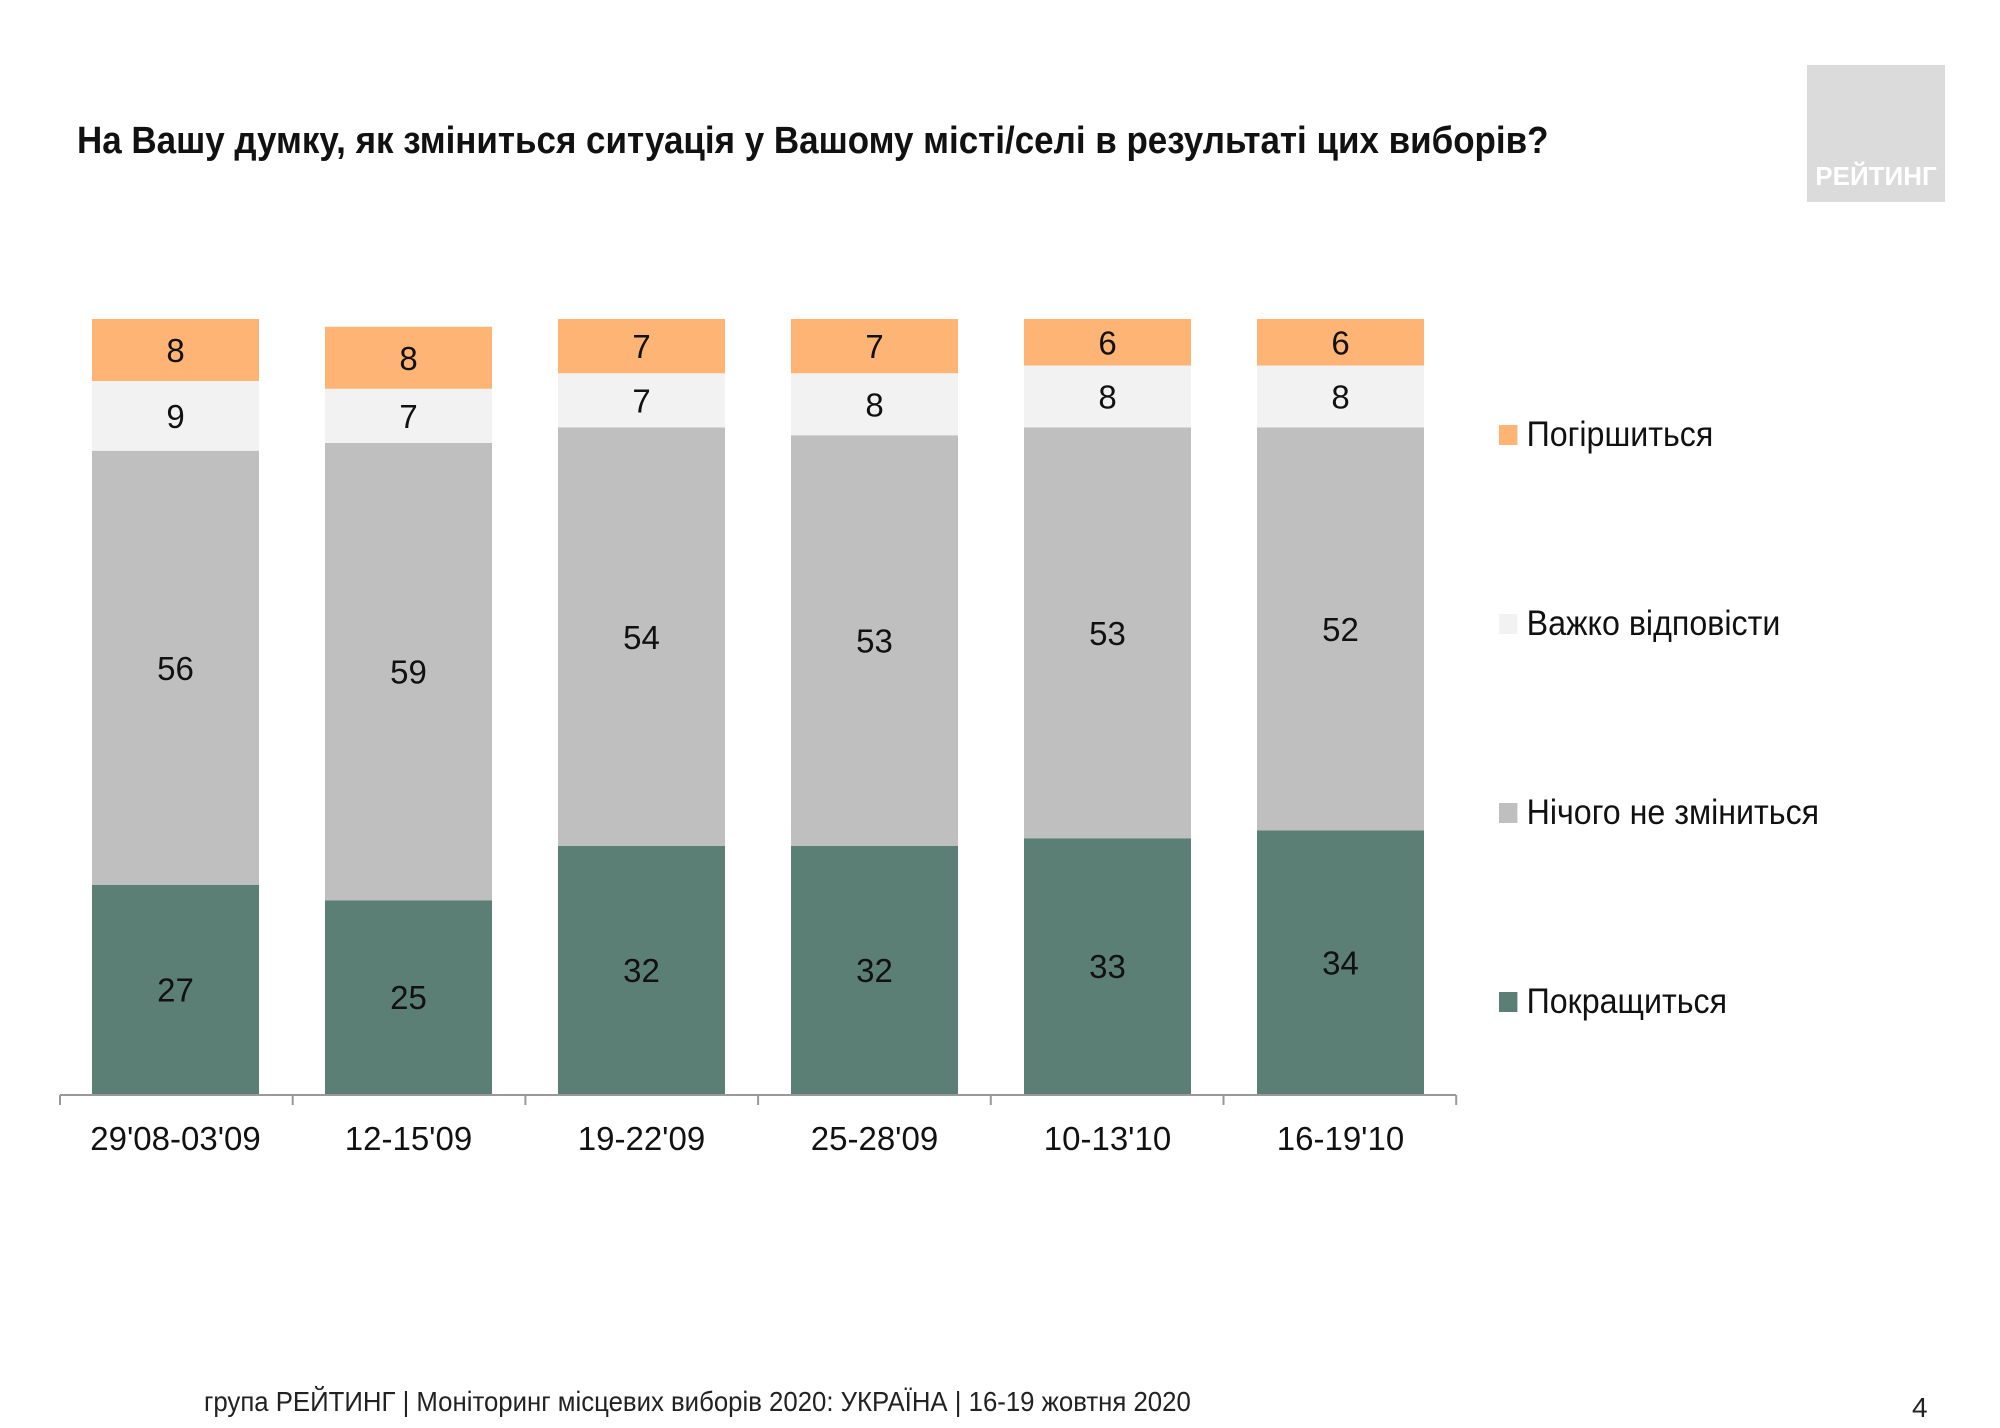 The height and width of the screenshot is (1428, 2000). Describe the element at coordinates (874, 1138) in the screenshot. I see `x-tick-label: 25-28'09` at that location.